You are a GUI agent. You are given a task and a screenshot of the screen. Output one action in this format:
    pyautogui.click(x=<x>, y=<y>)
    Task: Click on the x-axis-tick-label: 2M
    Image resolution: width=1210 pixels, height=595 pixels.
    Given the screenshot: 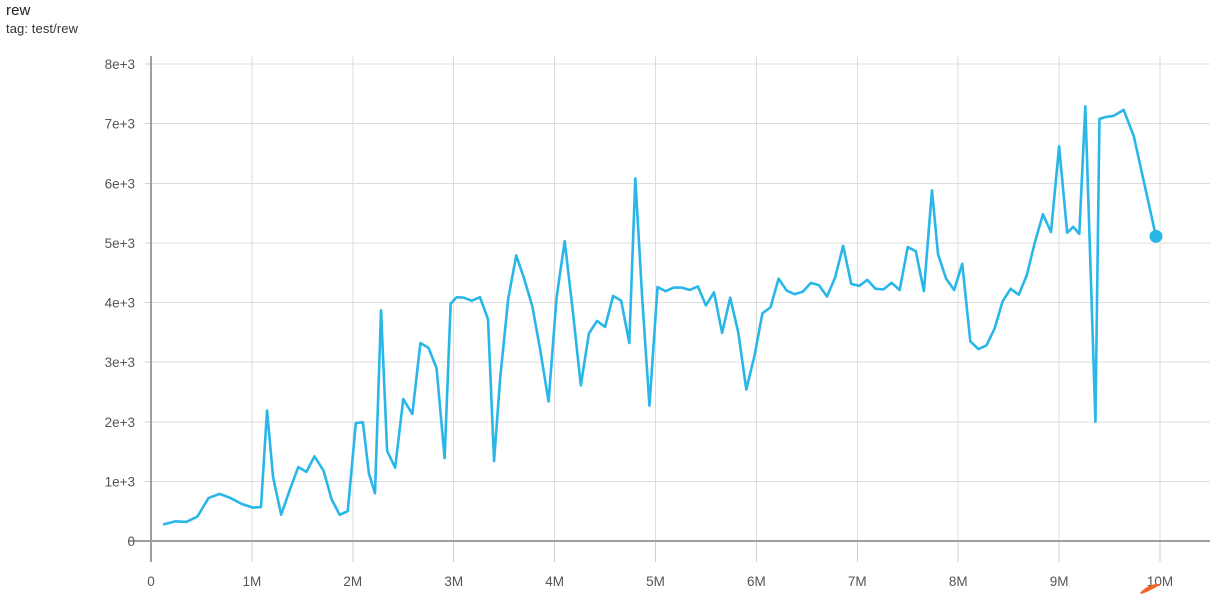 What is the action you would take?
    pyautogui.click(x=352, y=581)
    